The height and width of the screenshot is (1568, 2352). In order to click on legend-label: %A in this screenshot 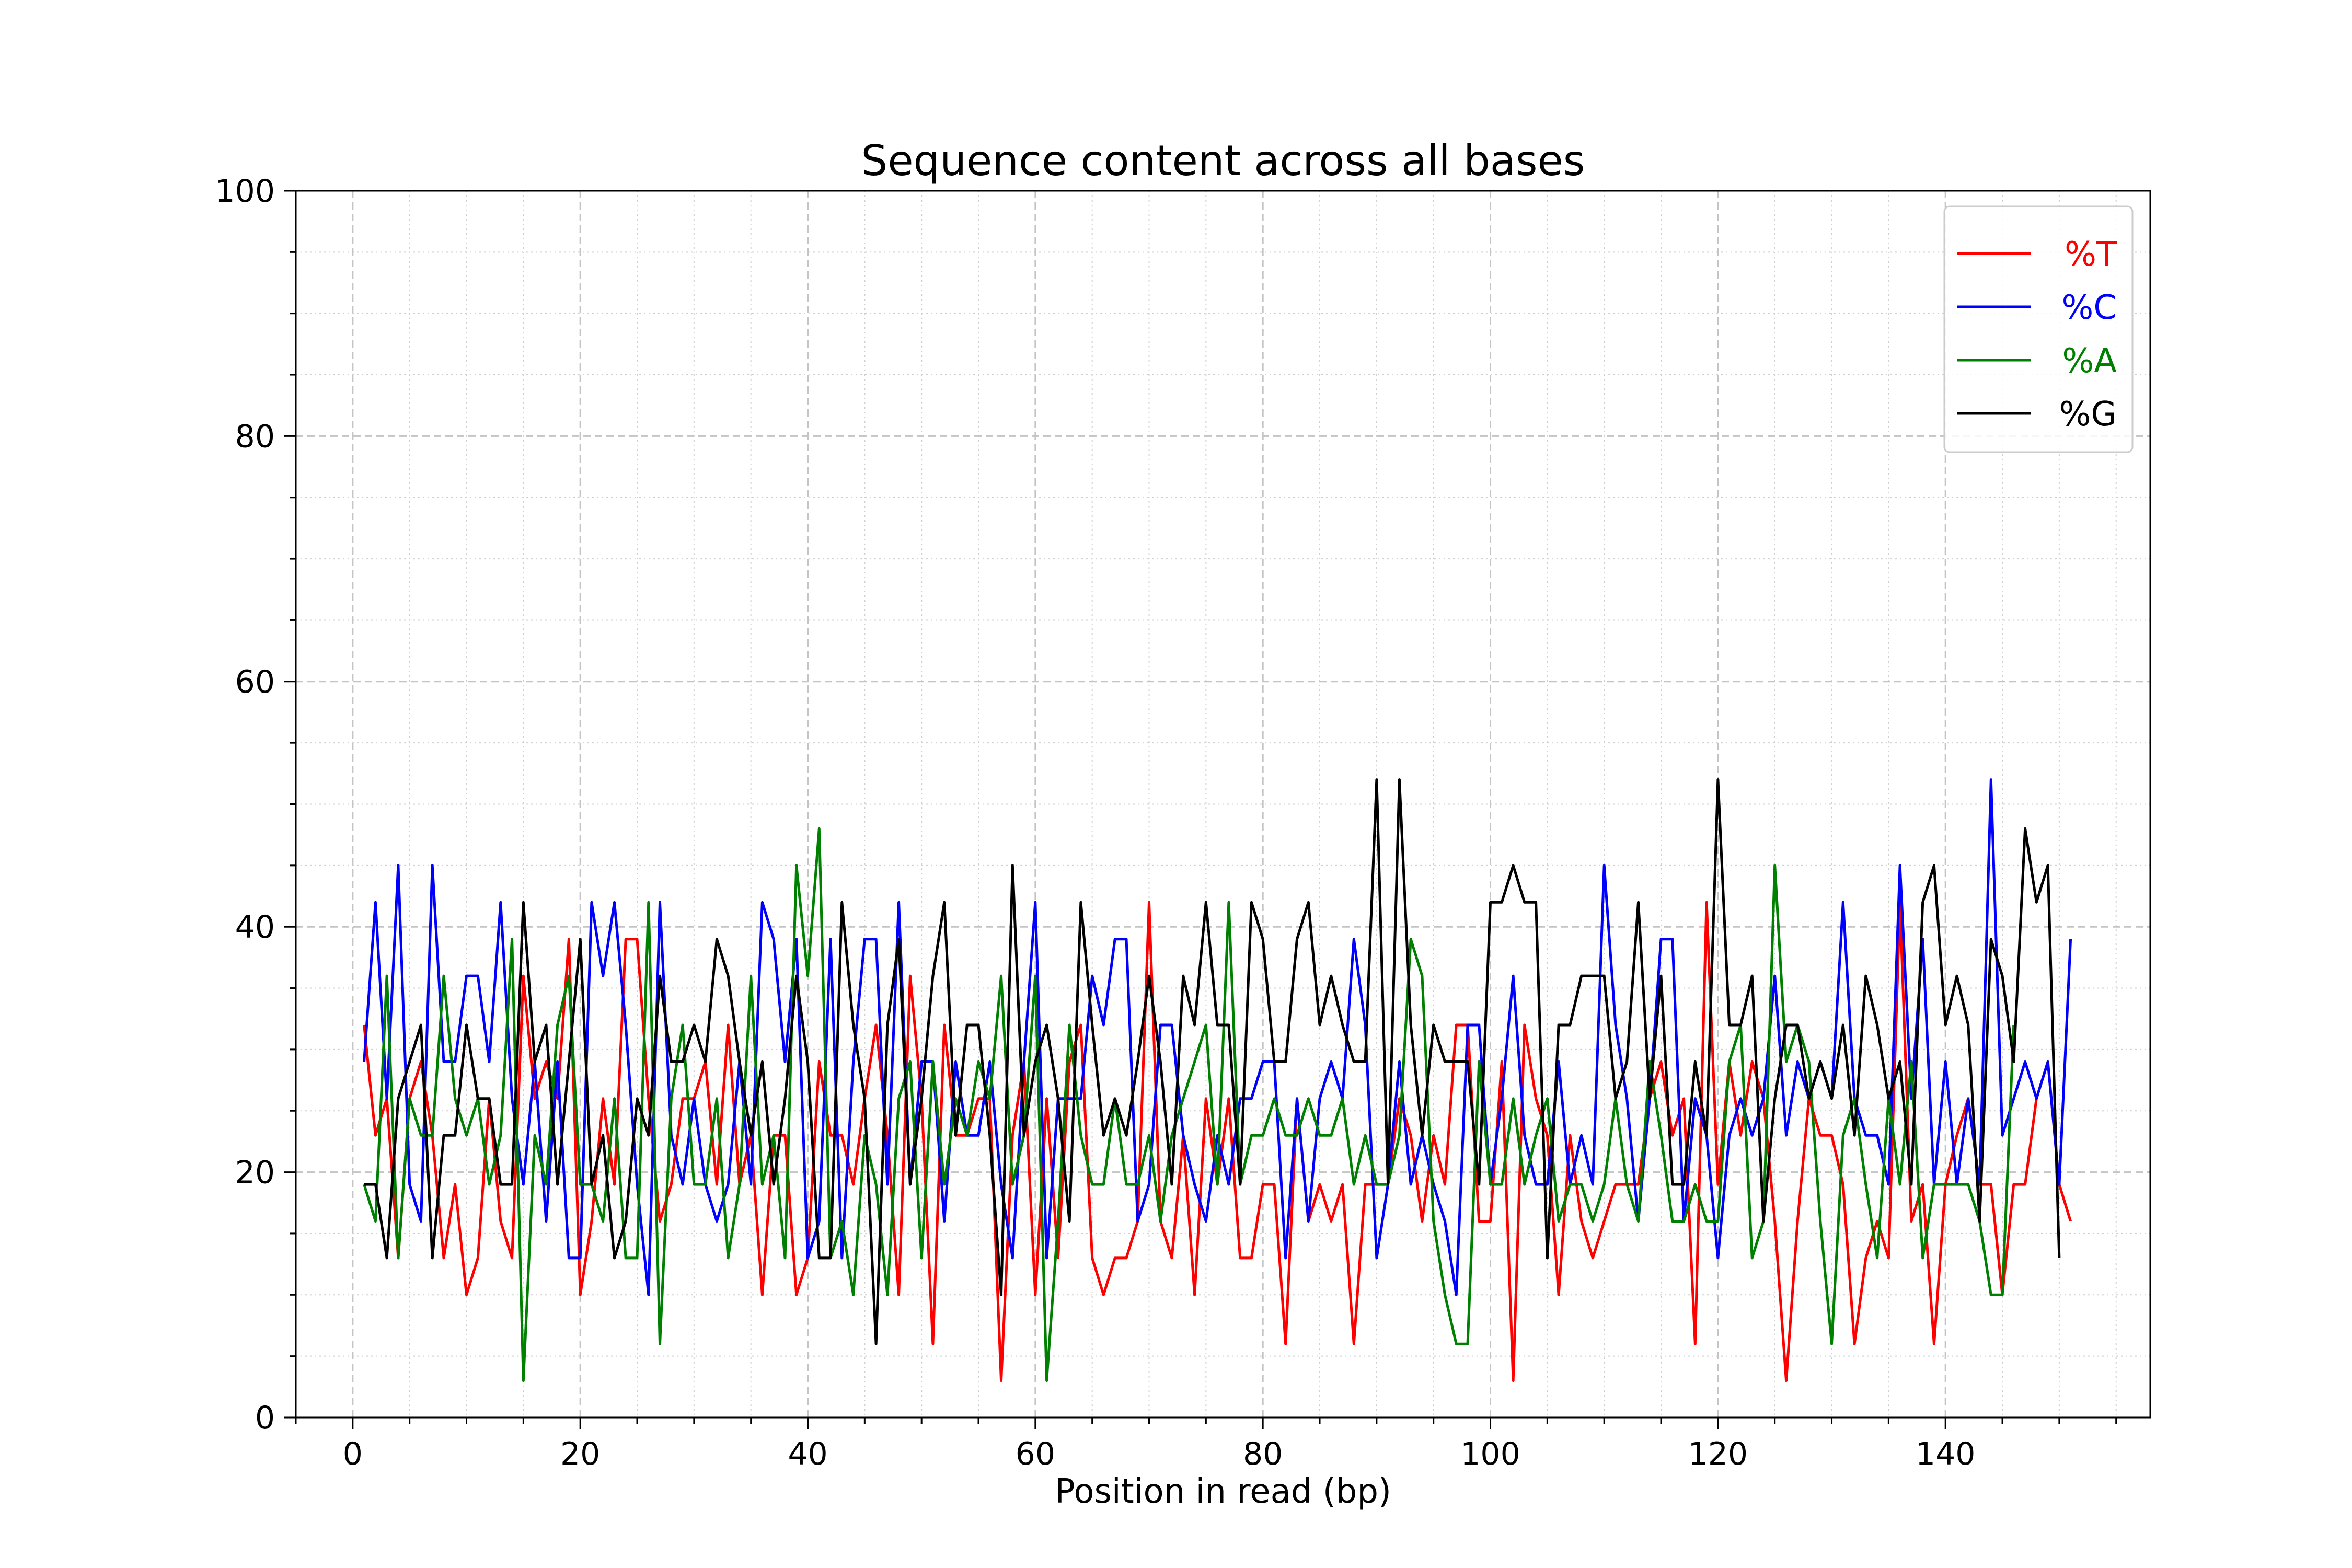, I will do `click(2089, 361)`.